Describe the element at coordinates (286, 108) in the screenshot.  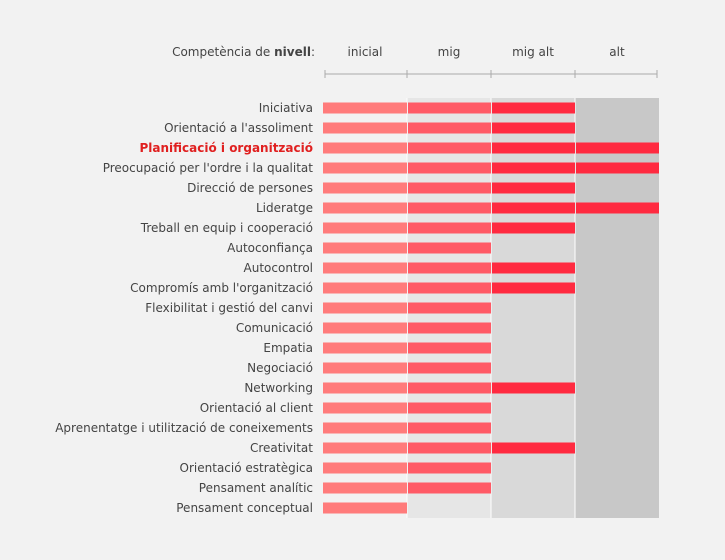
I see `category-label: Iniciativa` at that location.